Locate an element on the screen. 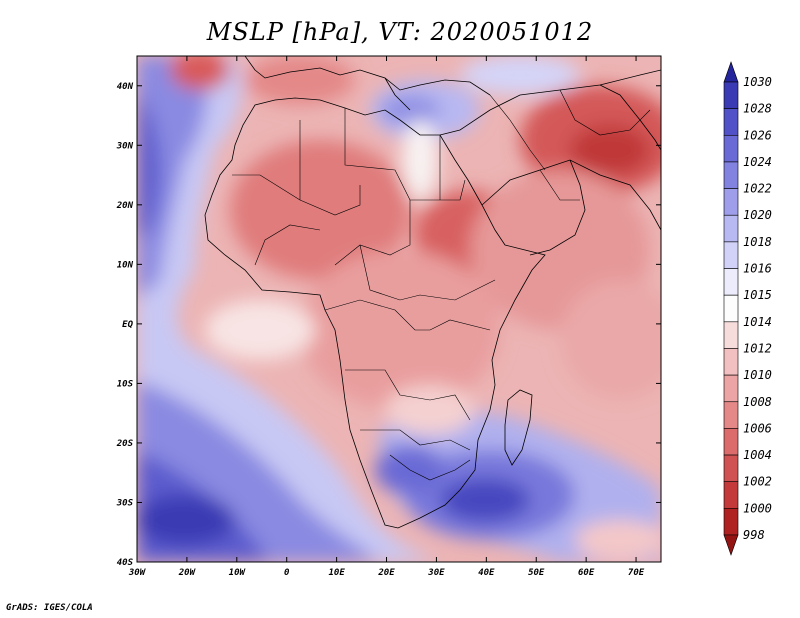 Image resolution: width=800 pixels, height=618 pixels. lon-tick-label: 20W is located at coordinates (187, 573).